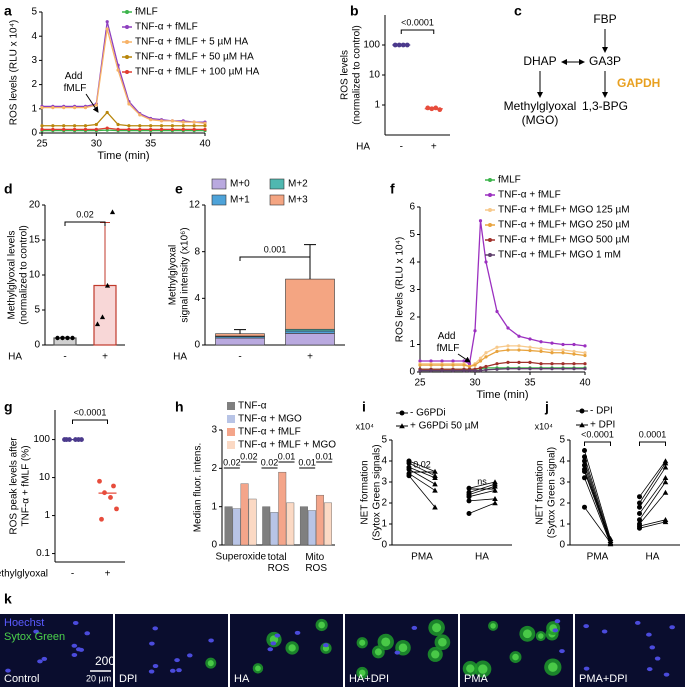 The height and width of the screenshot is (687, 685). Describe the element at coordinates (365, 426) in the screenshot. I see `y-multiplier: x10⁴` at that location.